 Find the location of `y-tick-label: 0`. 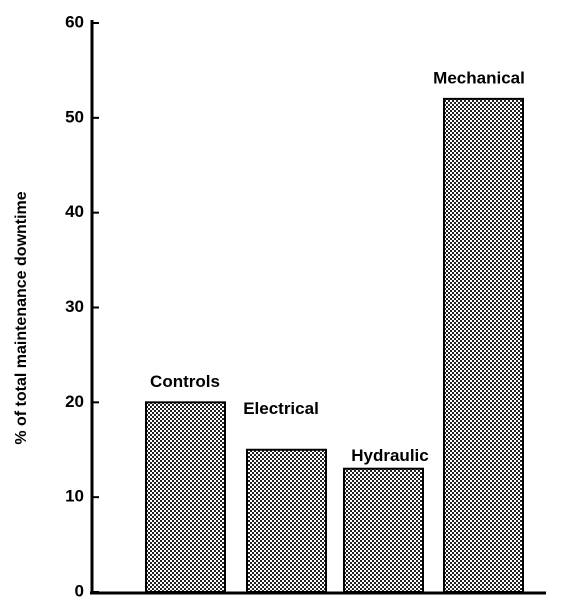

y-tick-label: 0 is located at coordinates (79, 590).